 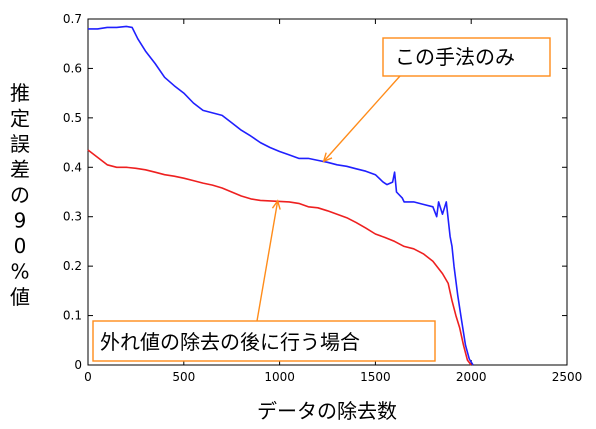 What do you see at coordinates (375, 377) in the screenshot?
I see `x-tick-label: 1500` at bounding box center [375, 377].